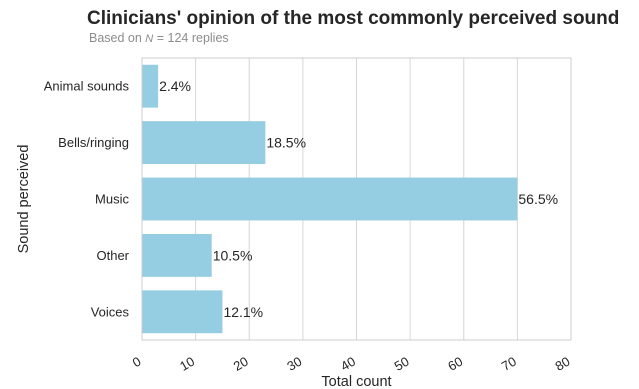 Image resolution: width=639 pixels, height=389 pixels. What do you see at coordinates (243, 312) in the screenshot?
I see `data-label: 12.1%` at bounding box center [243, 312].